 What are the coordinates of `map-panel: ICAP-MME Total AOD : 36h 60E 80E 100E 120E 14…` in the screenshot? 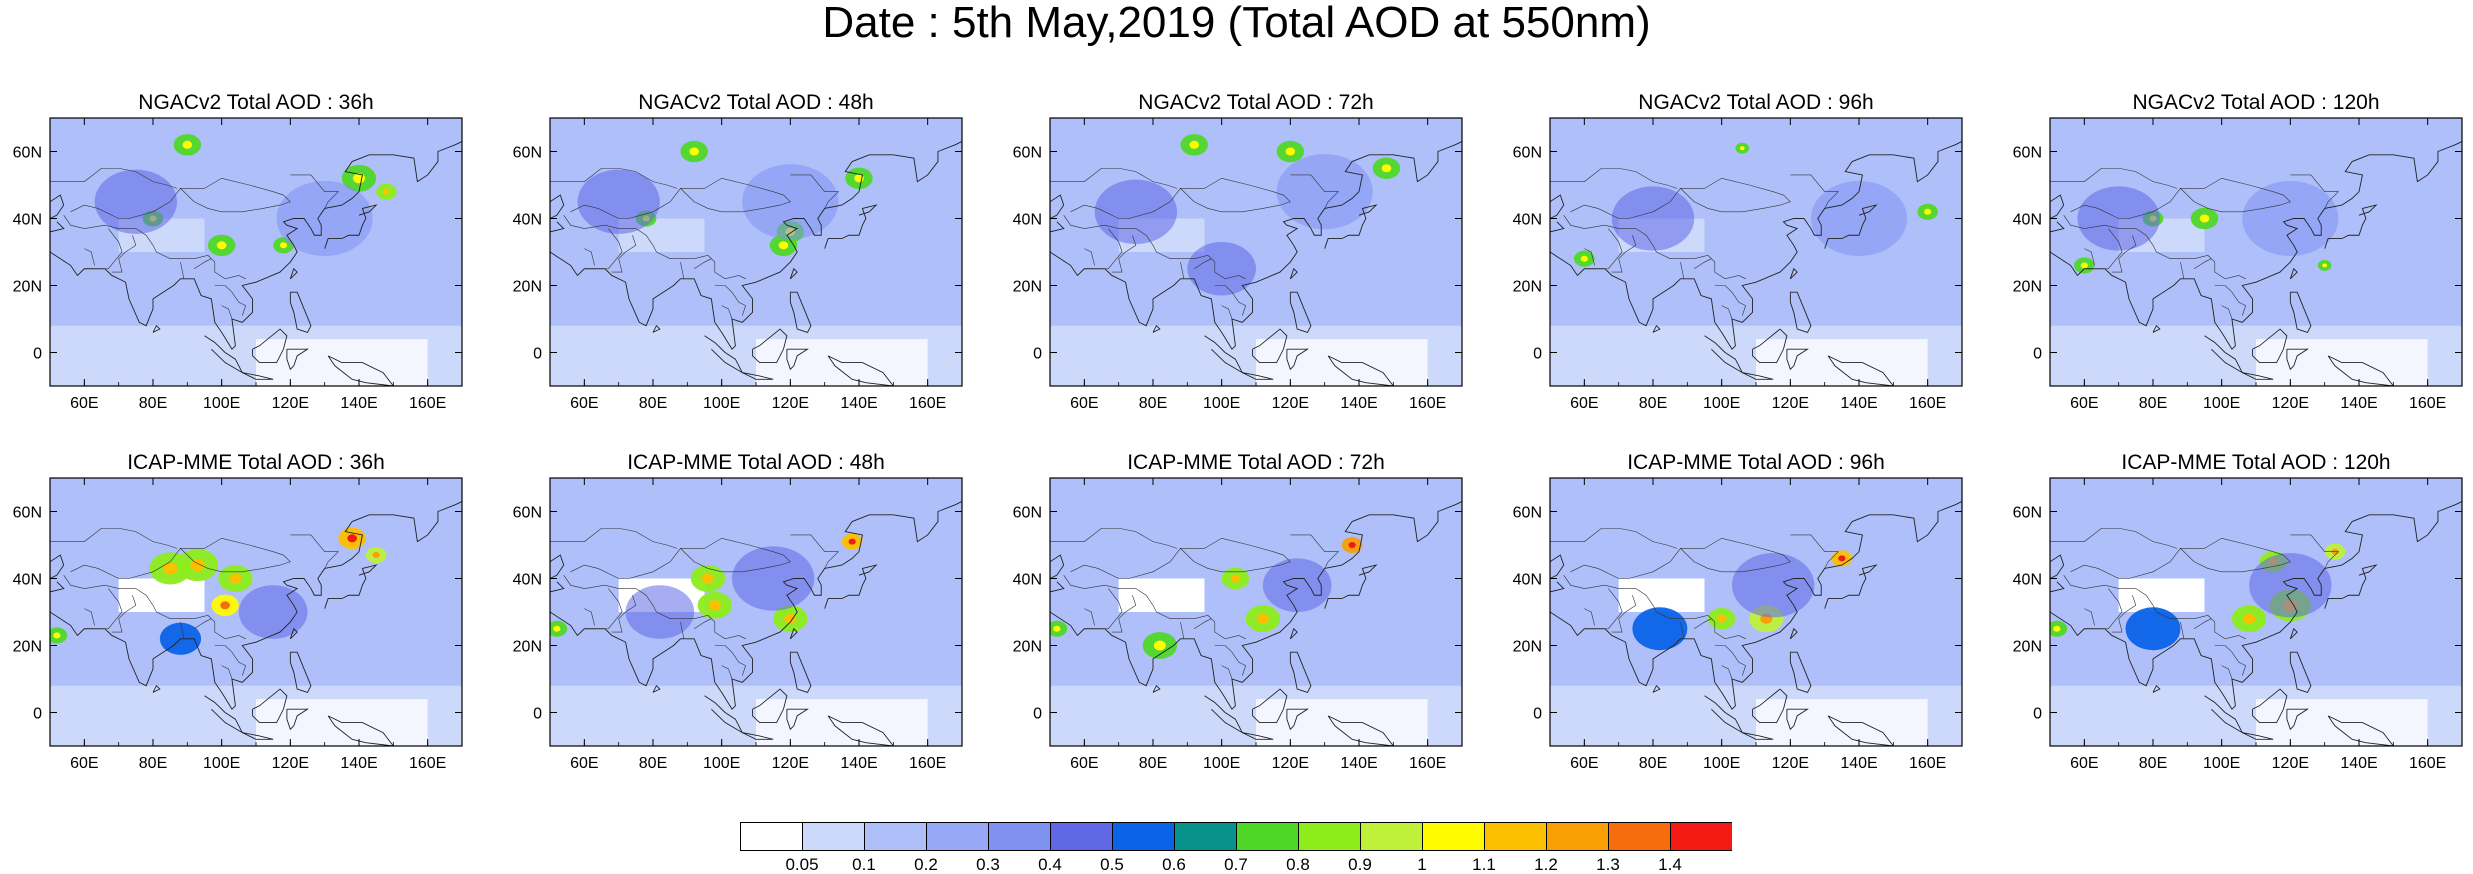 It's located at (231, 620).